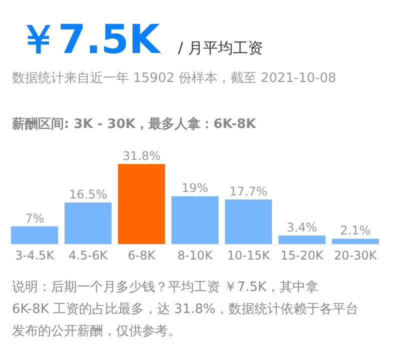 The height and width of the screenshot is (345, 407). What do you see at coordinates (34, 218) in the screenshot?
I see `data-label: 7%` at bounding box center [34, 218].